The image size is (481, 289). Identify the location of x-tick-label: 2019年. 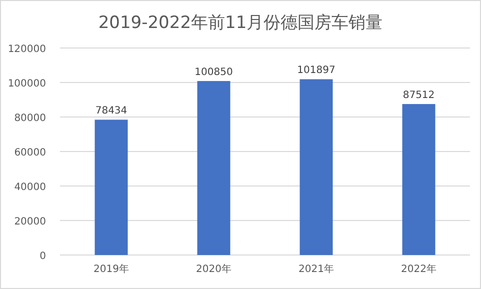
(111, 269).